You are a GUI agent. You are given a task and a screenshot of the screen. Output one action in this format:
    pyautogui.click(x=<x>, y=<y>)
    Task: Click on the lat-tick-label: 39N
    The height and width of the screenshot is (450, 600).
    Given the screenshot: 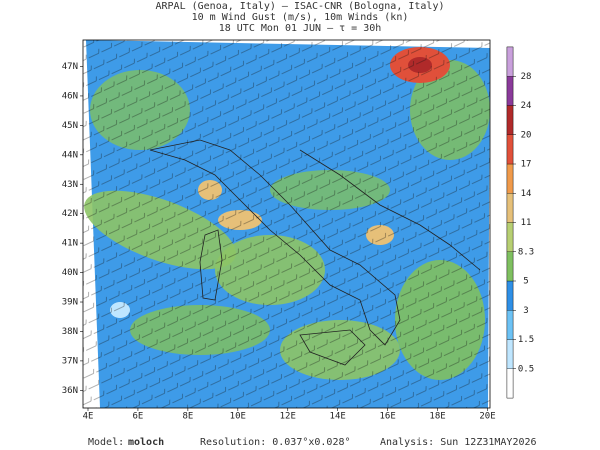 What is the action you would take?
    pyautogui.click(x=70, y=303)
    